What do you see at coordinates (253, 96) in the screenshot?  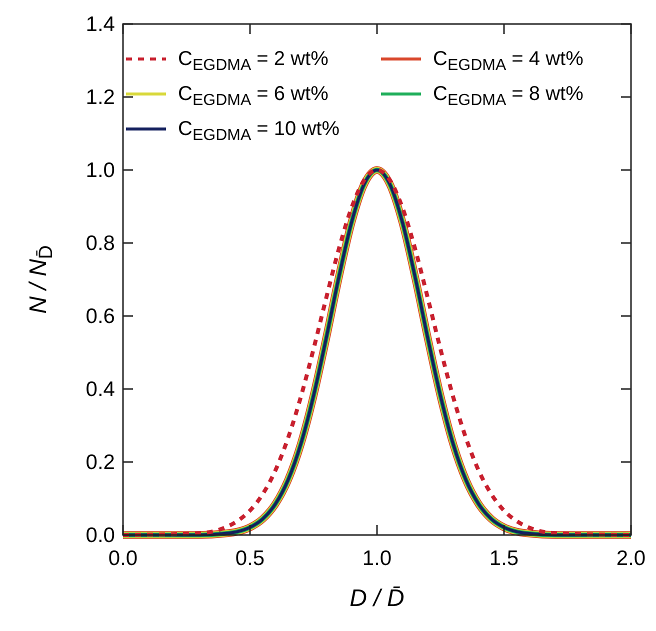 I see `legend-label: C$_{EGDMA}$ = 6 wt%` at bounding box center [253, 96].